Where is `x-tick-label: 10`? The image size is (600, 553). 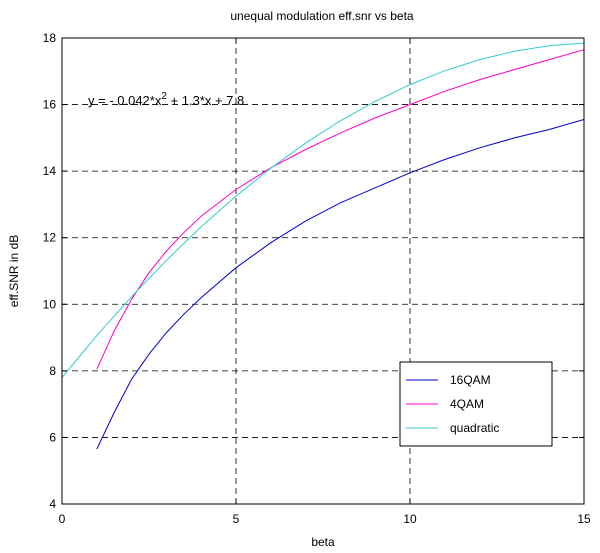
x-tick-label: 10 is located at coordinates (410, 519).